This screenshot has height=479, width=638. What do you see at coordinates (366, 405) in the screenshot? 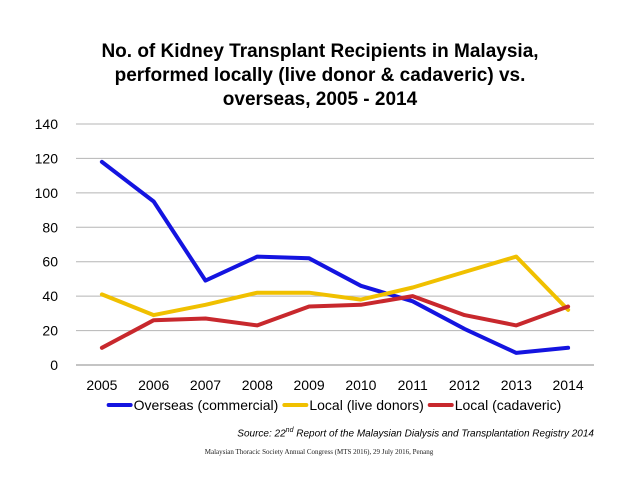
I see `legend-label-2: Local (live donors)` at bounding box center [366, 405].